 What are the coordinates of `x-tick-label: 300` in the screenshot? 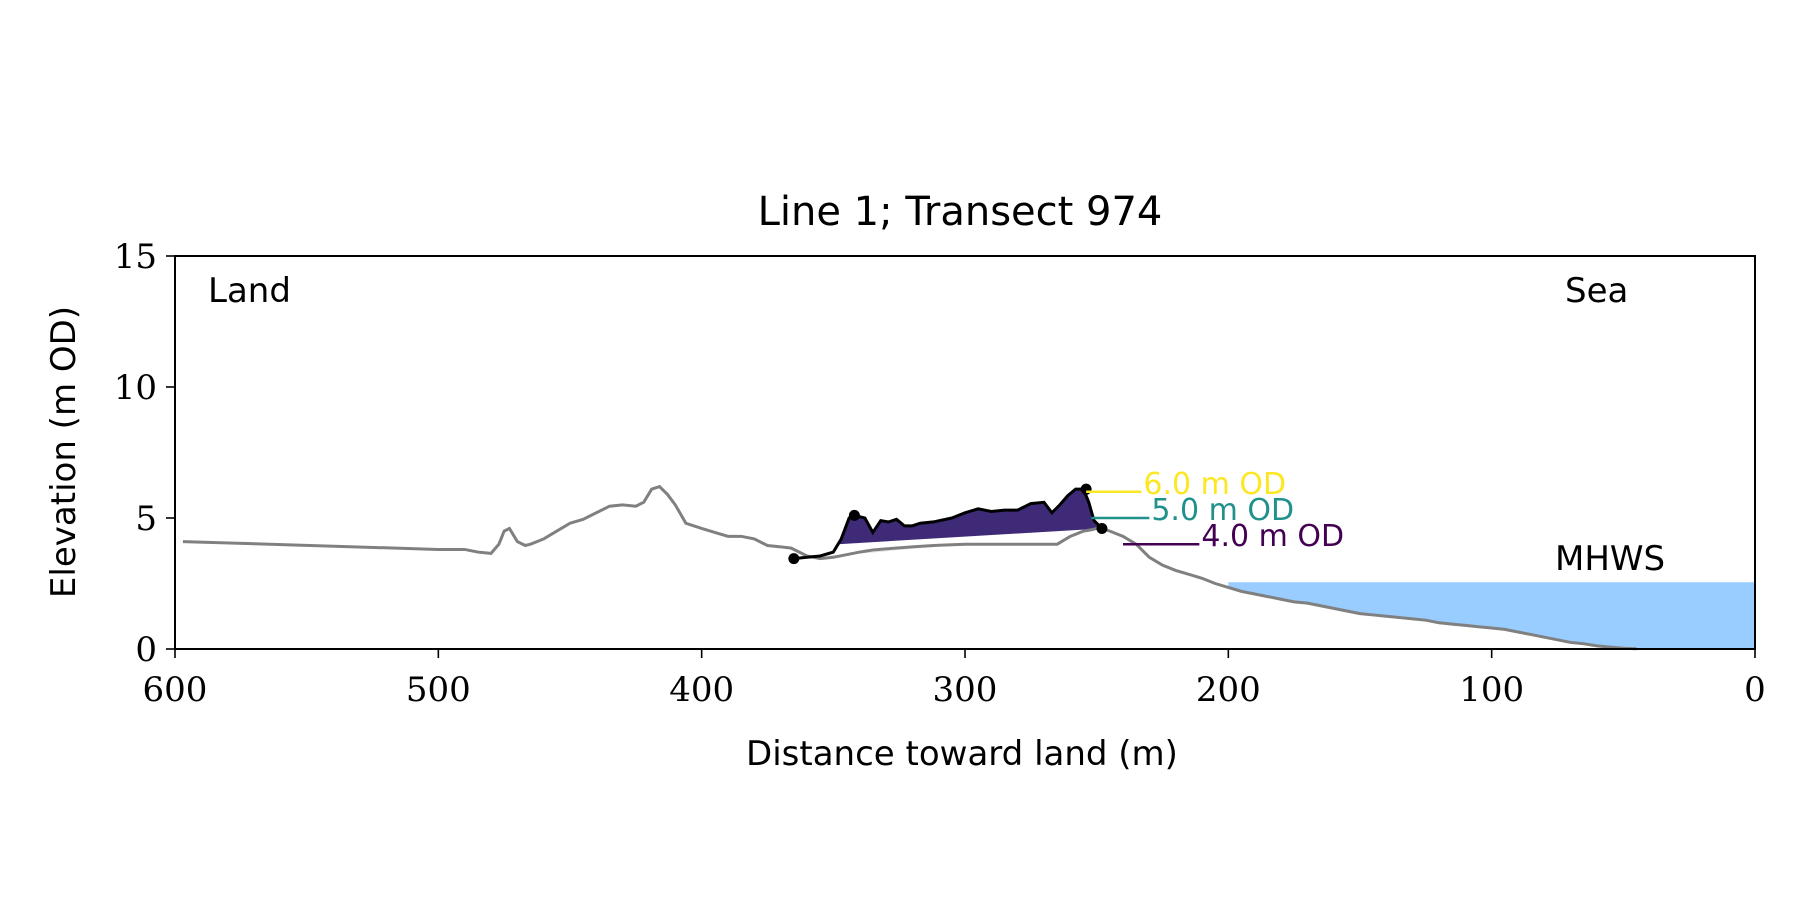 It's located at (965, 690).